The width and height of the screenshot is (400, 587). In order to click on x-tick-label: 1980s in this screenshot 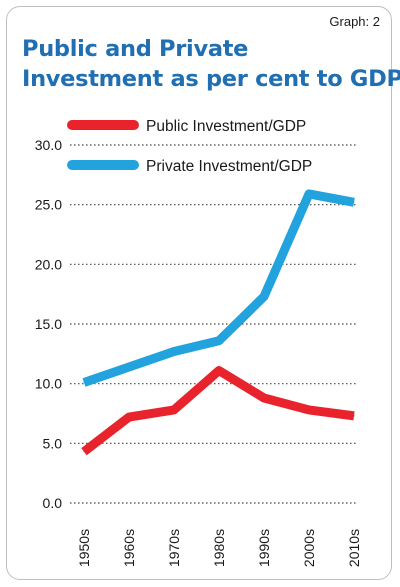, I will do `click(219, 548)`.